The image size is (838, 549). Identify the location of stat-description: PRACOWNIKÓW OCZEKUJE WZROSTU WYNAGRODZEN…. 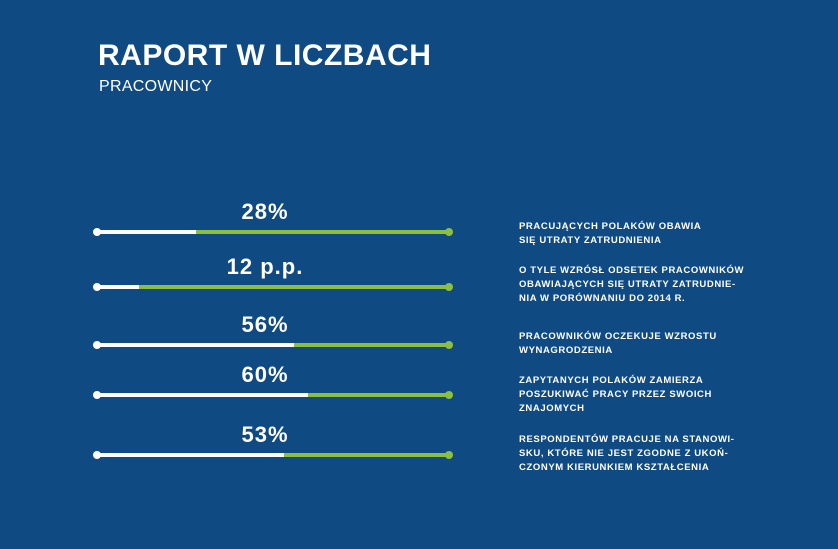
(618, 343).